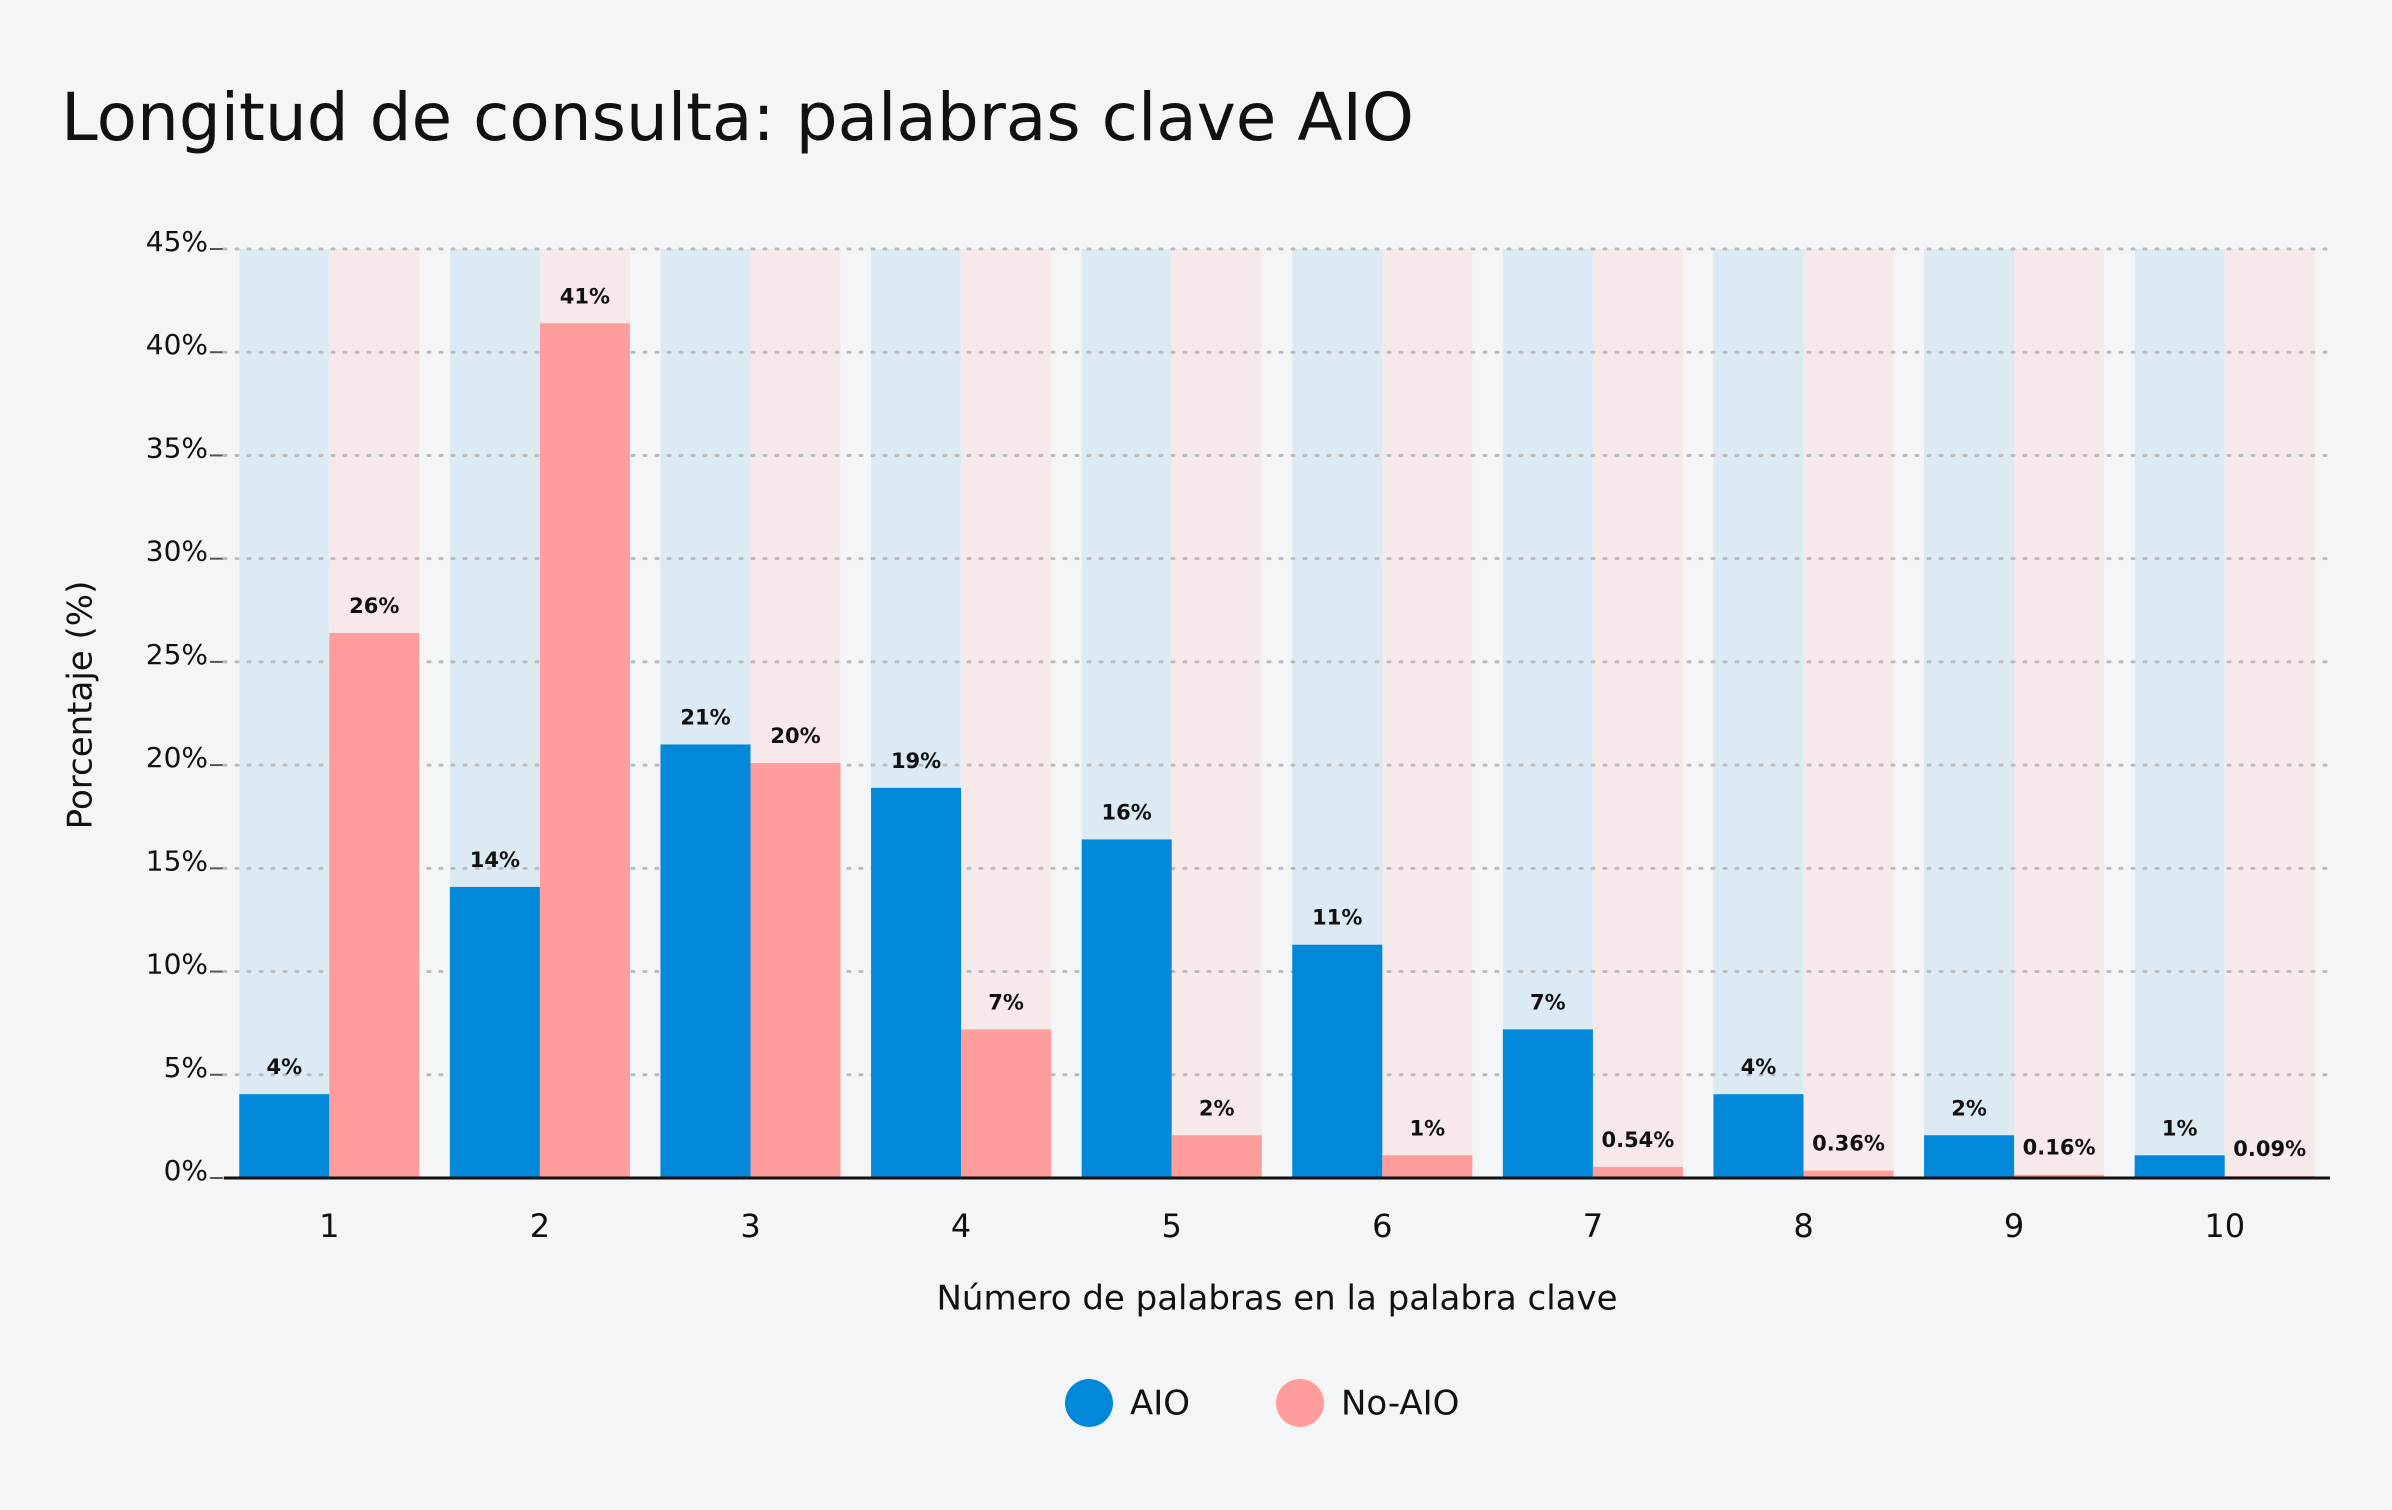  What do you see at coordinates (495, 860) in the screenshot?
I see `data-label: 14%` at bounding box center [495, 860].